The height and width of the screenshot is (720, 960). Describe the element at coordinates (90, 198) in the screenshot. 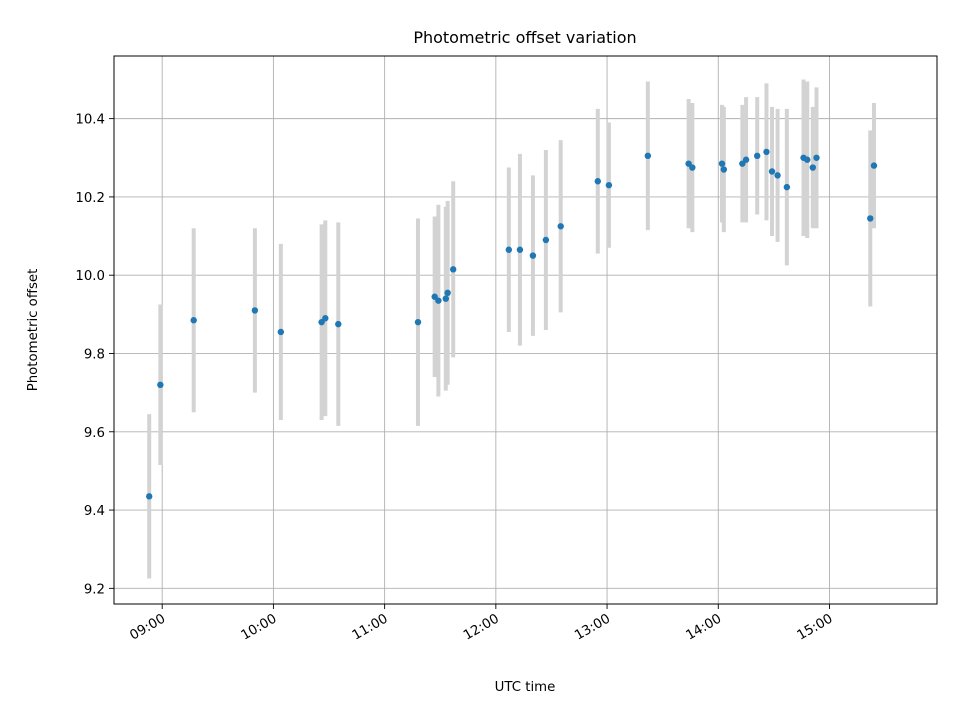

I see `y-tick-label: 10.2` at that location.